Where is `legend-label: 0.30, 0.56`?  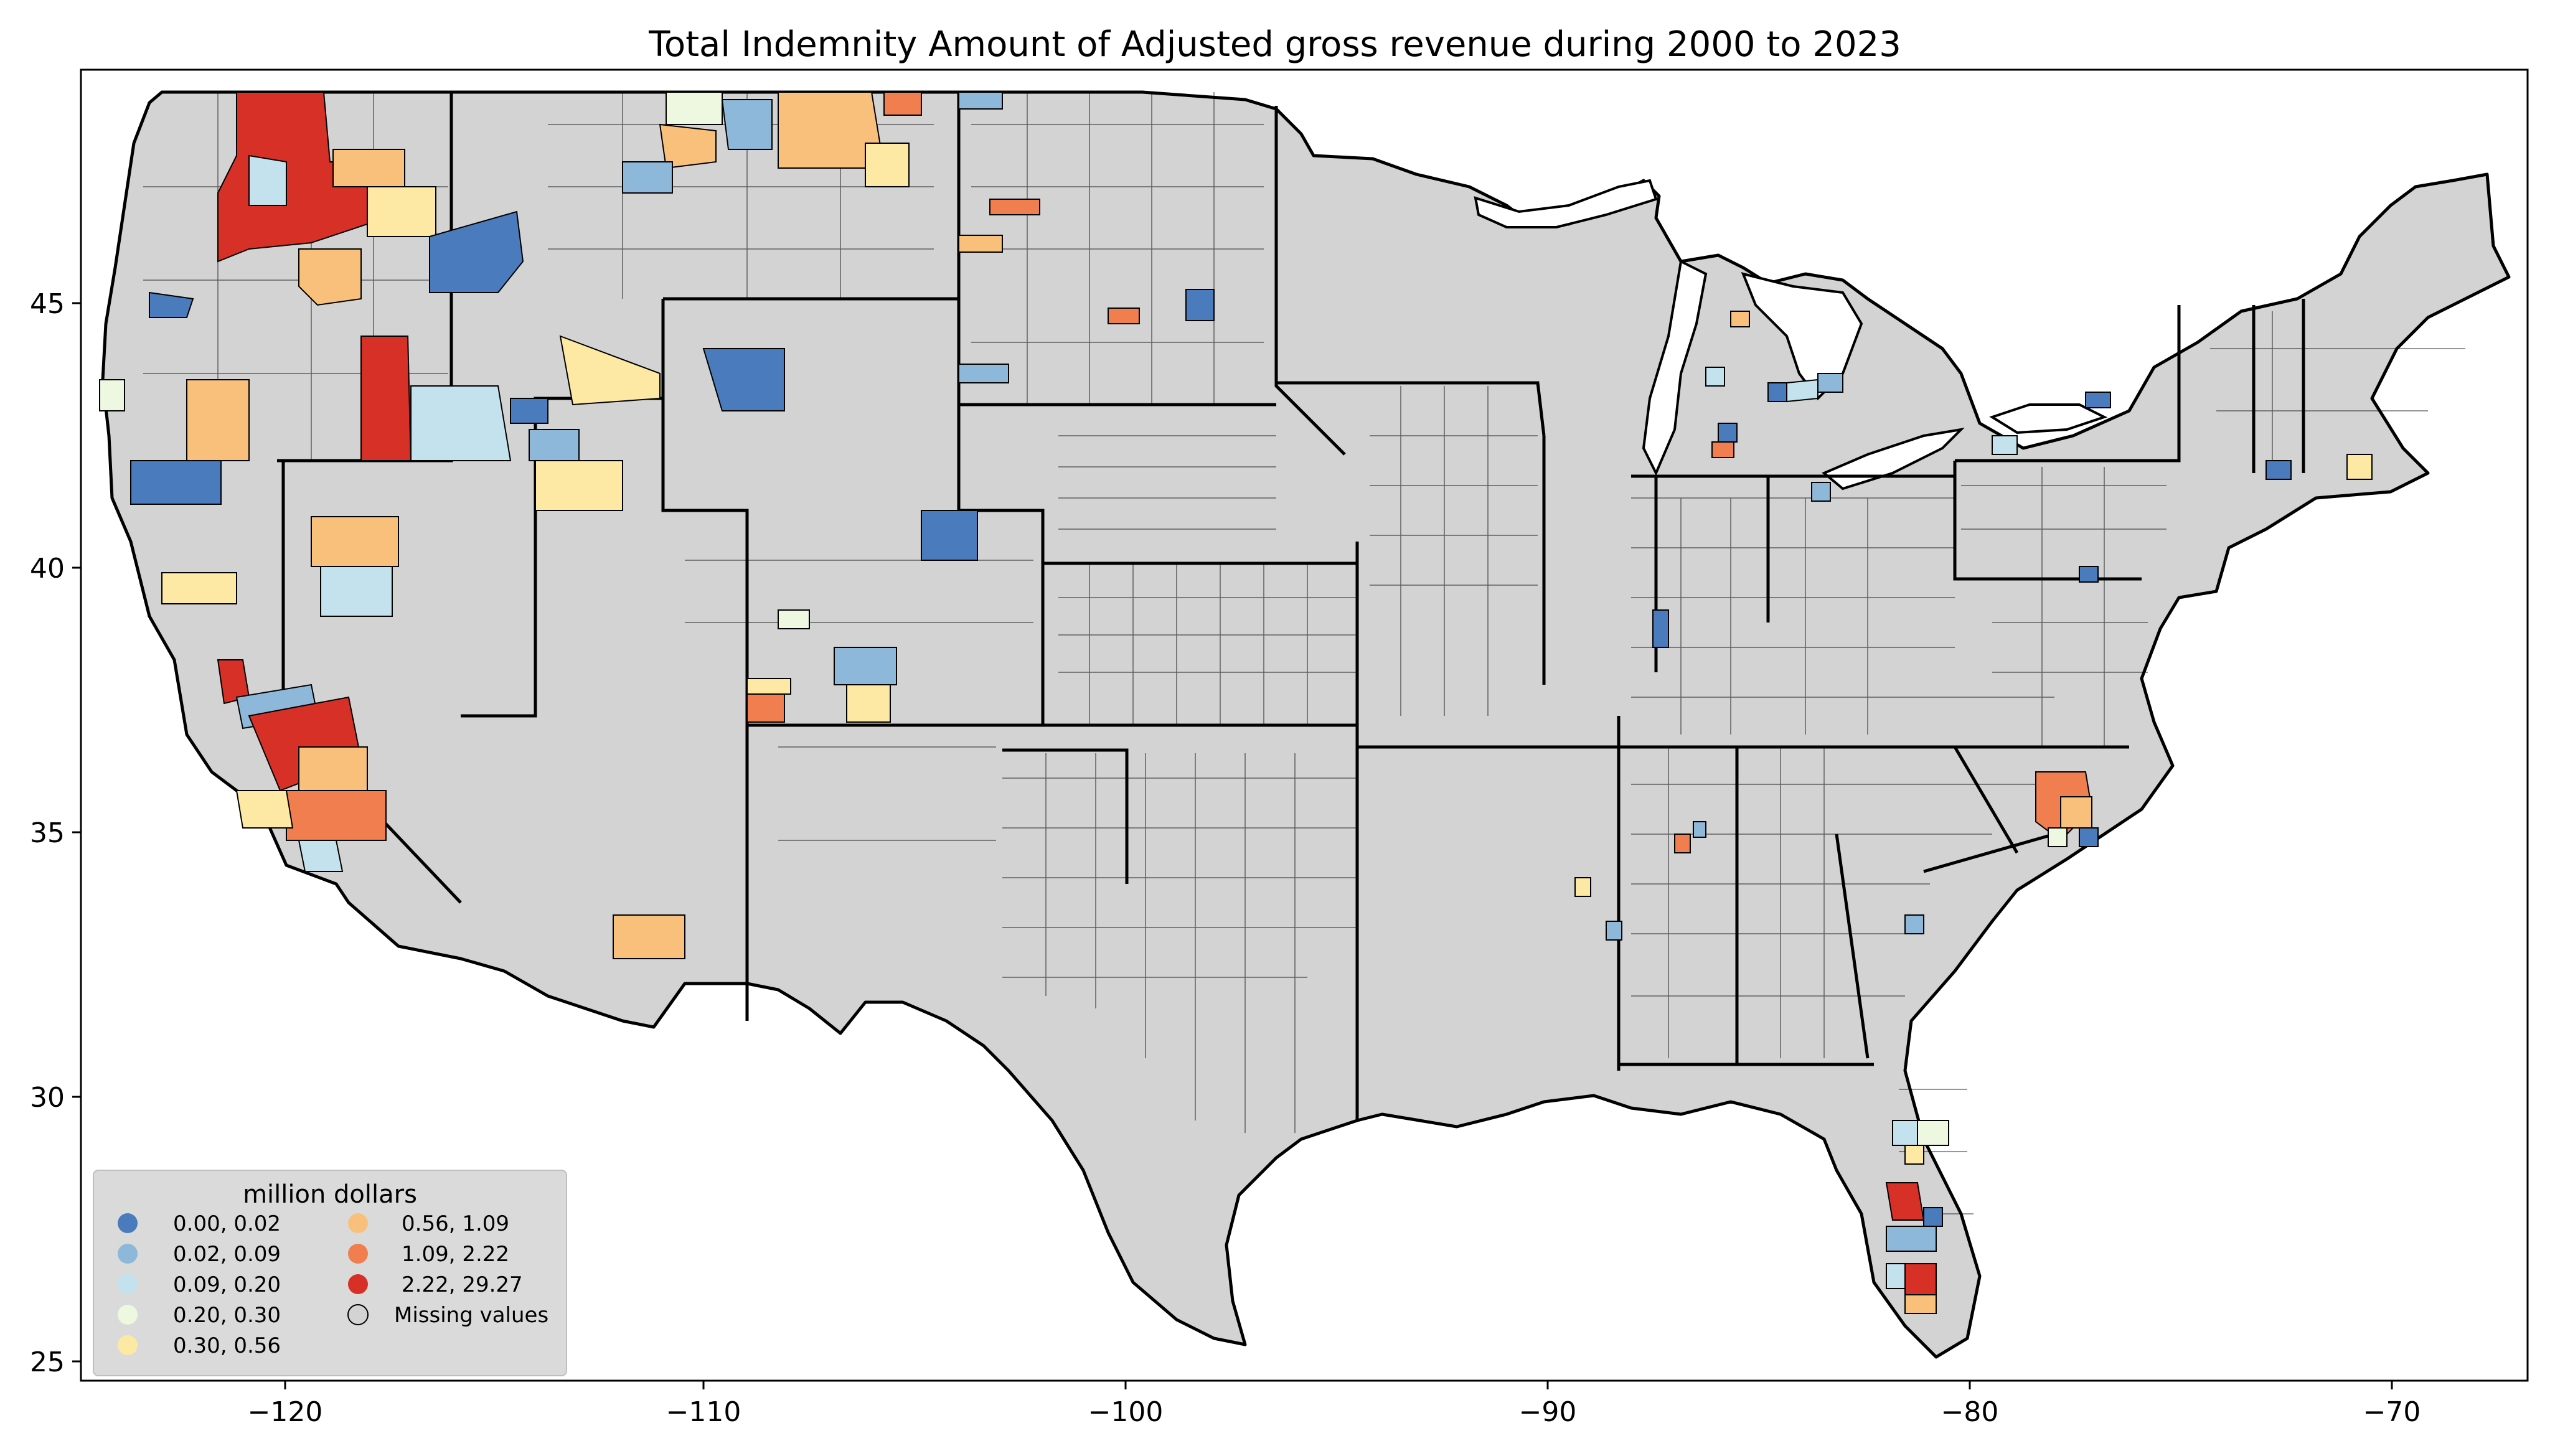
legend-label: 0.30, 0.56 is located at coordinates (227, 1345).